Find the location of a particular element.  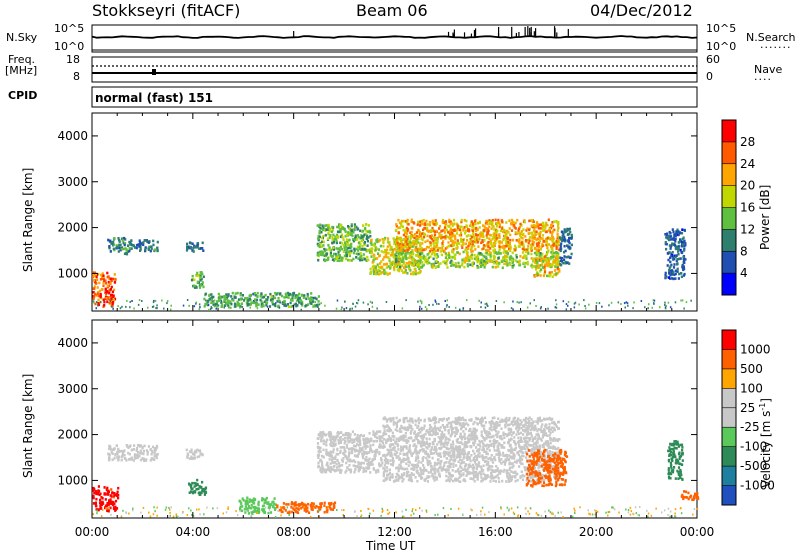

freq-blip is located at coordinates (154, 72).